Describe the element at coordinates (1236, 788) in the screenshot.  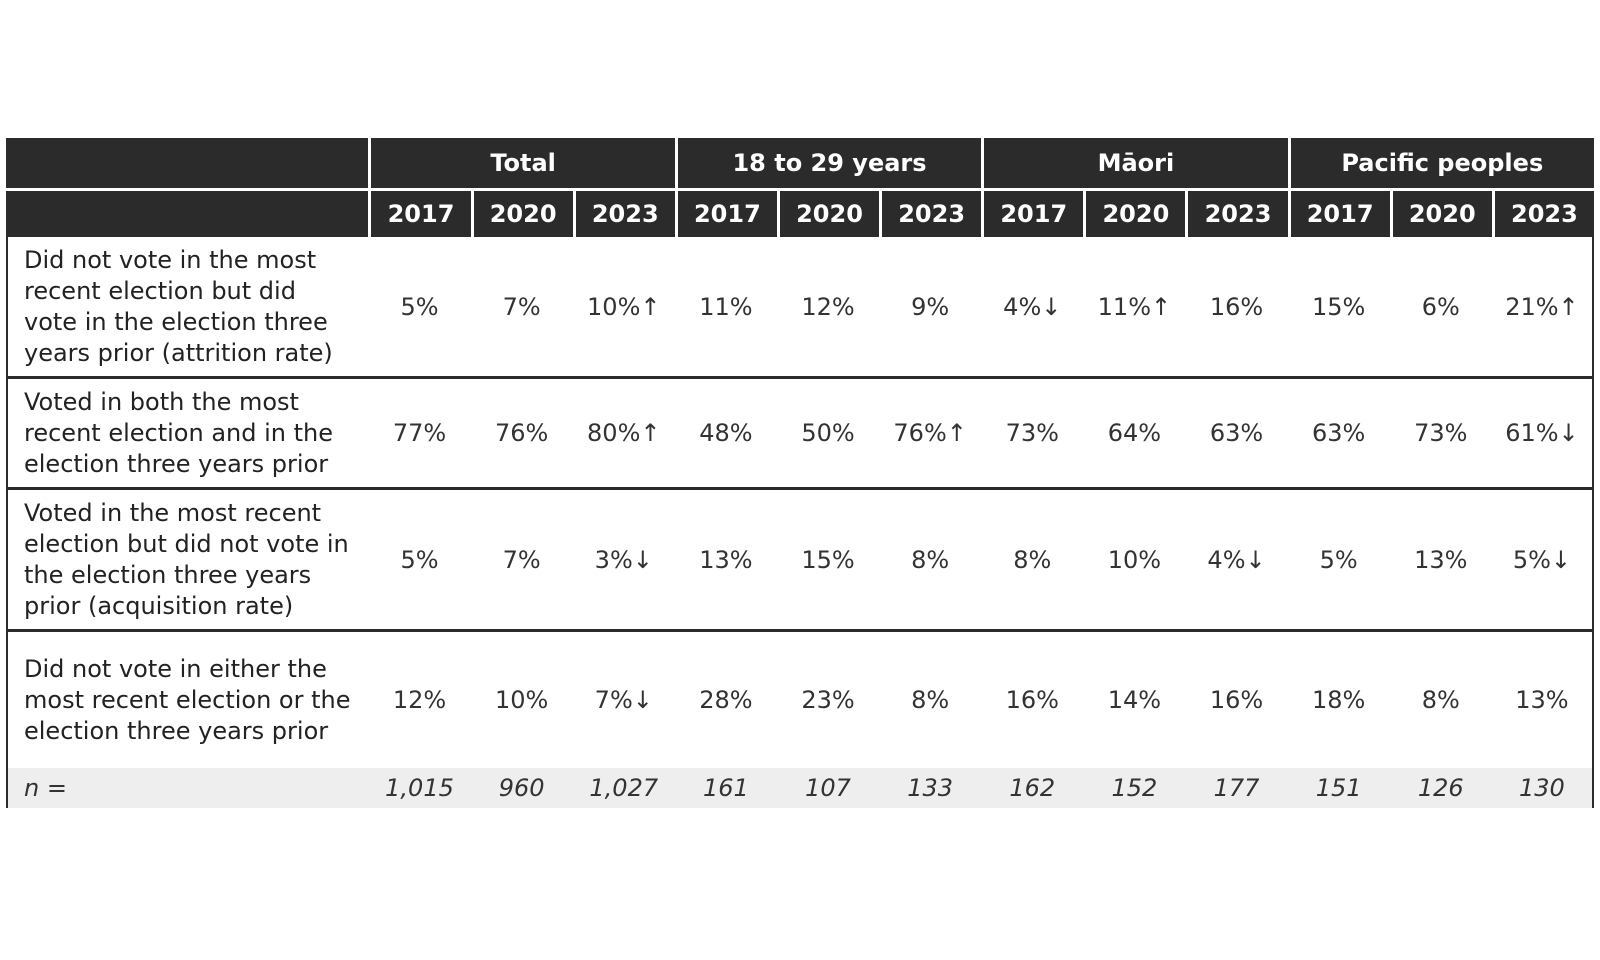
I see `sample-size-cell: 177` at that location.